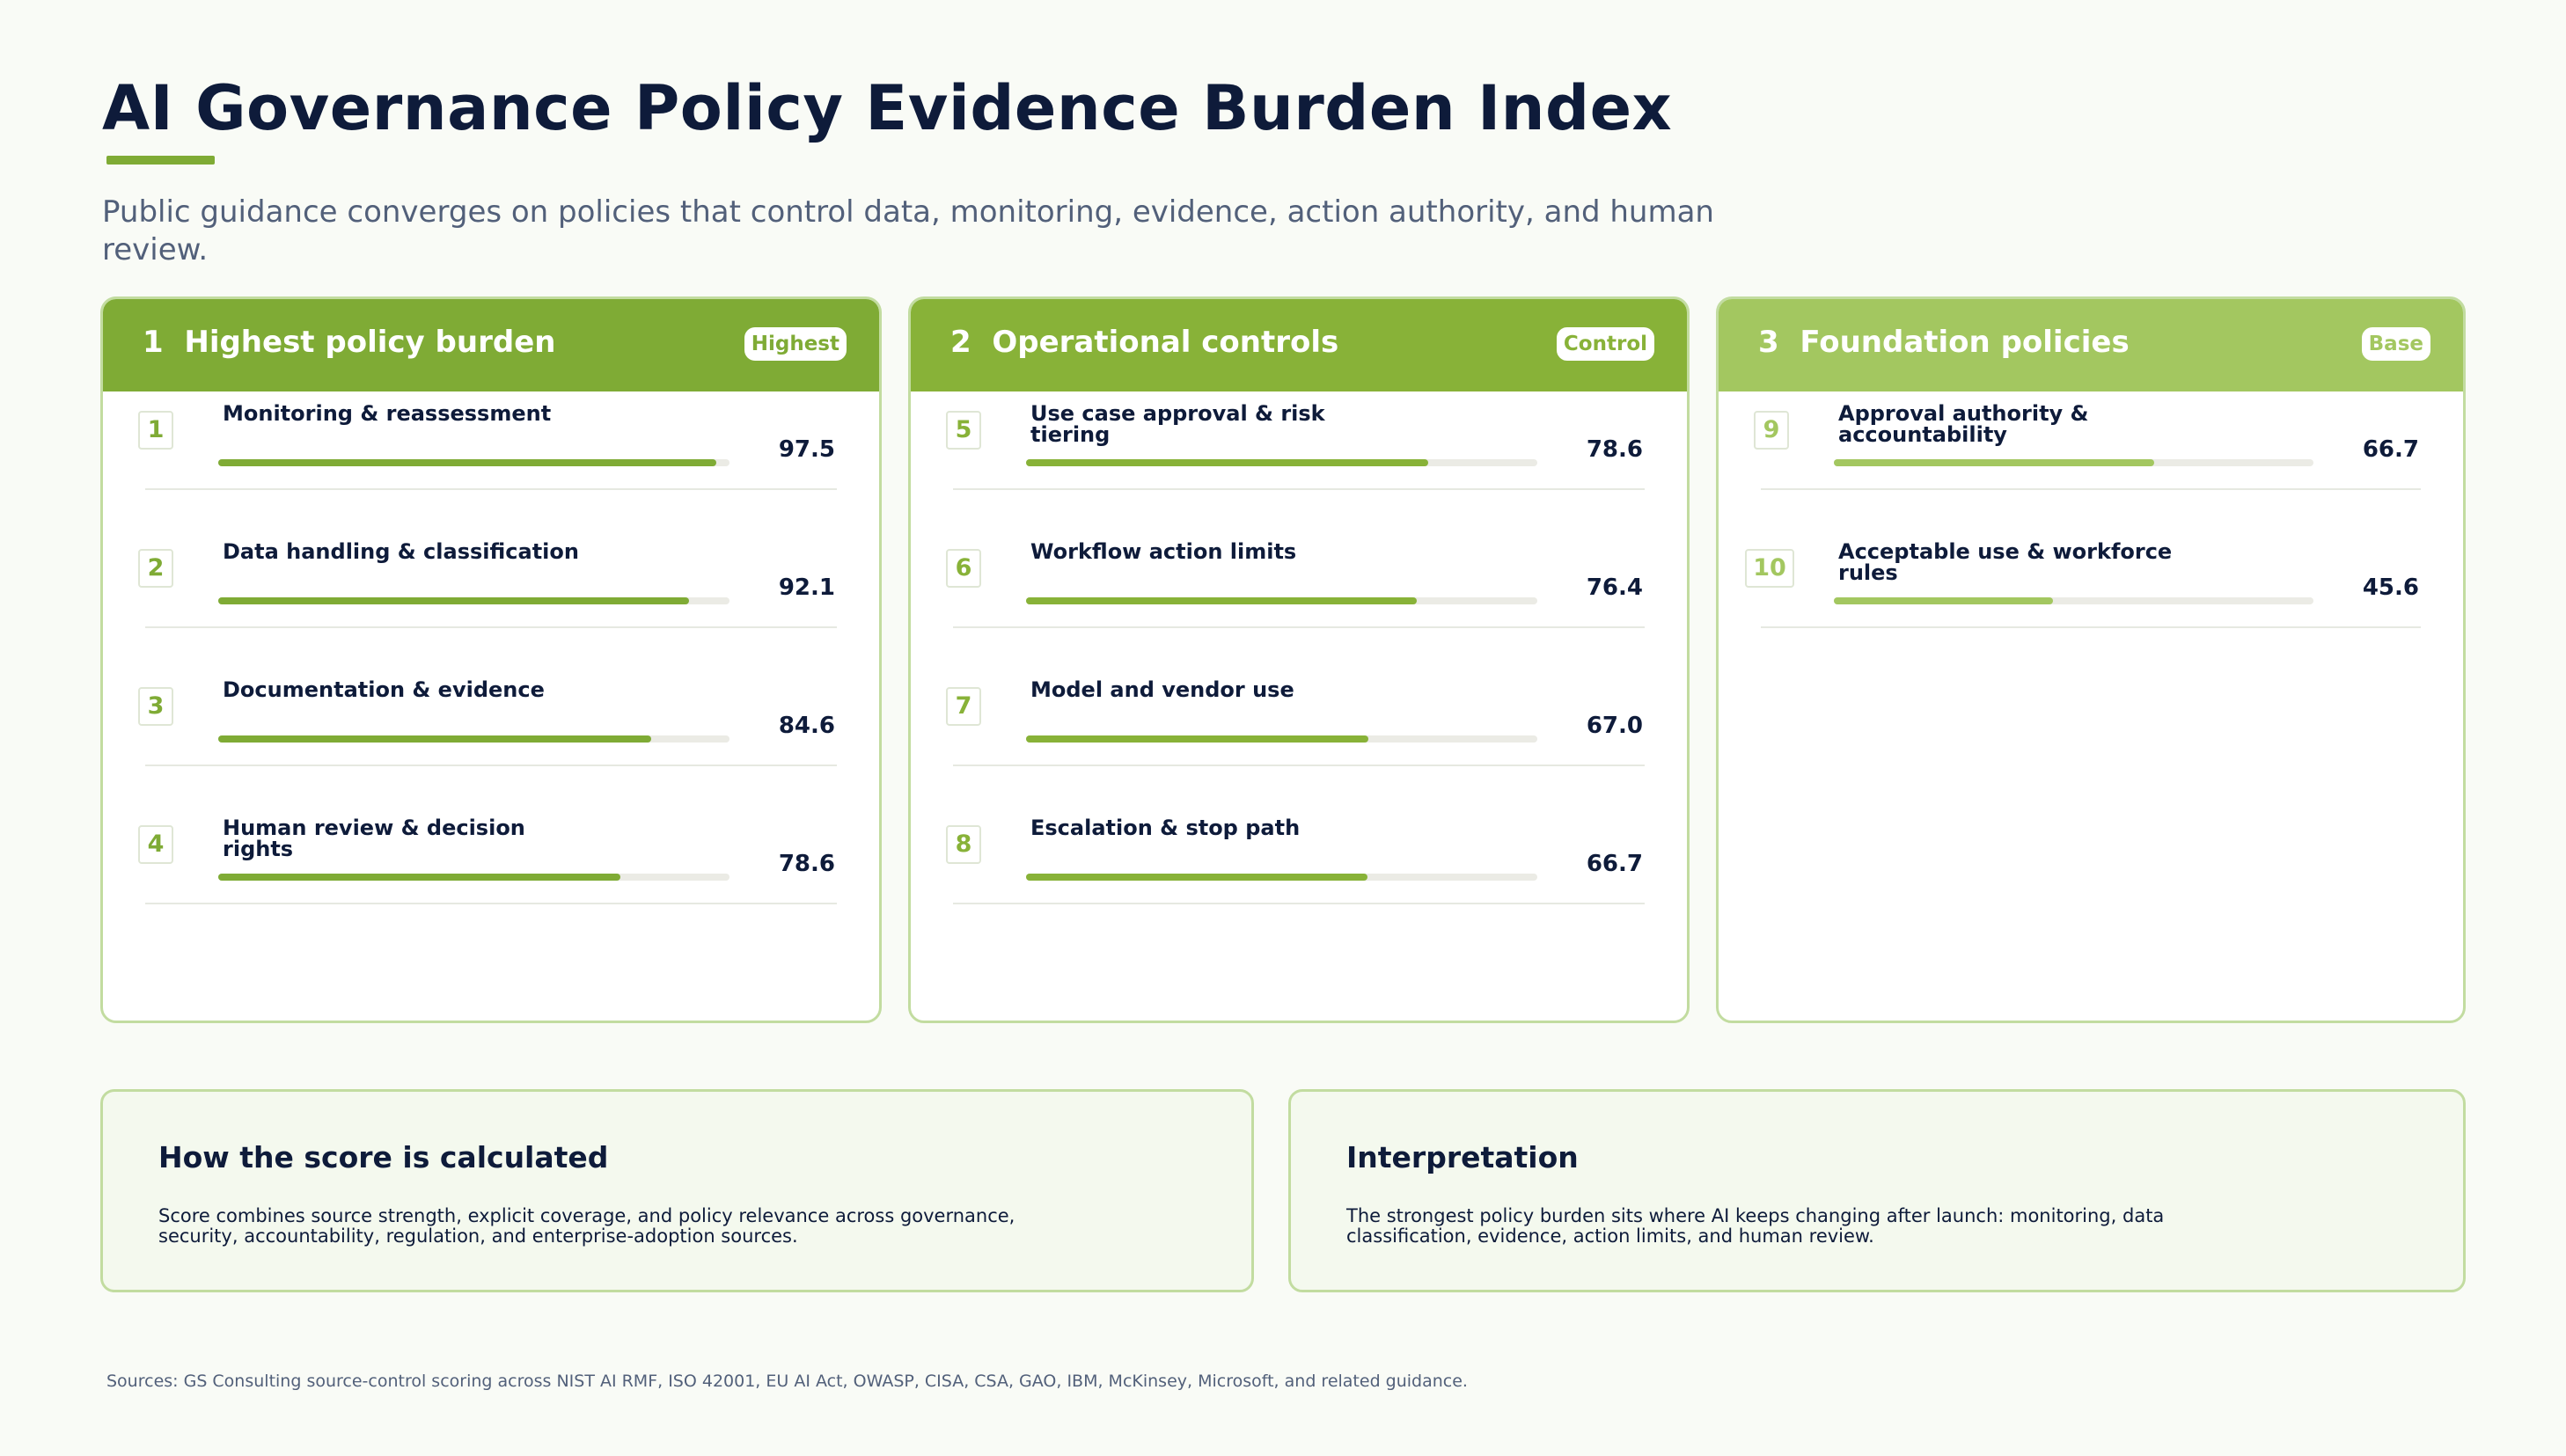 The height and width of the screenshot is (1456, 2566). What do you see at coordinates (155, 568) in the screenshot?
I see `rank-label: 2` at bounding box center [155, 568].